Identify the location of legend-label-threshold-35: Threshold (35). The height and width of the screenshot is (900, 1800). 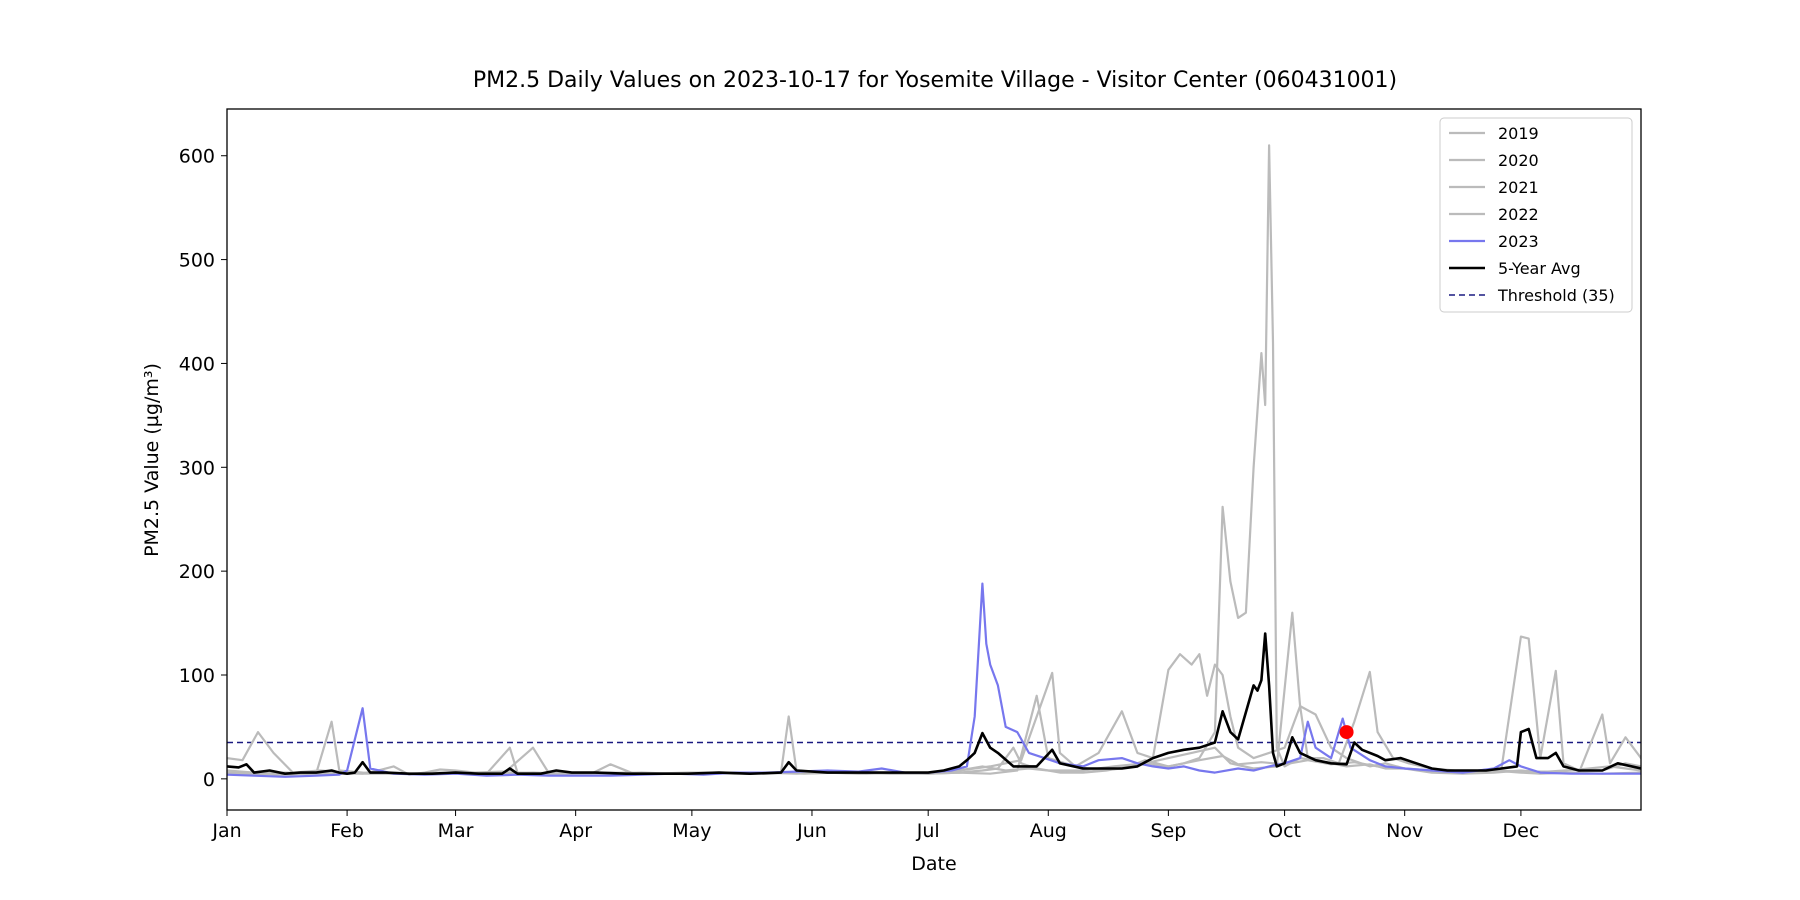
(1556, 295).